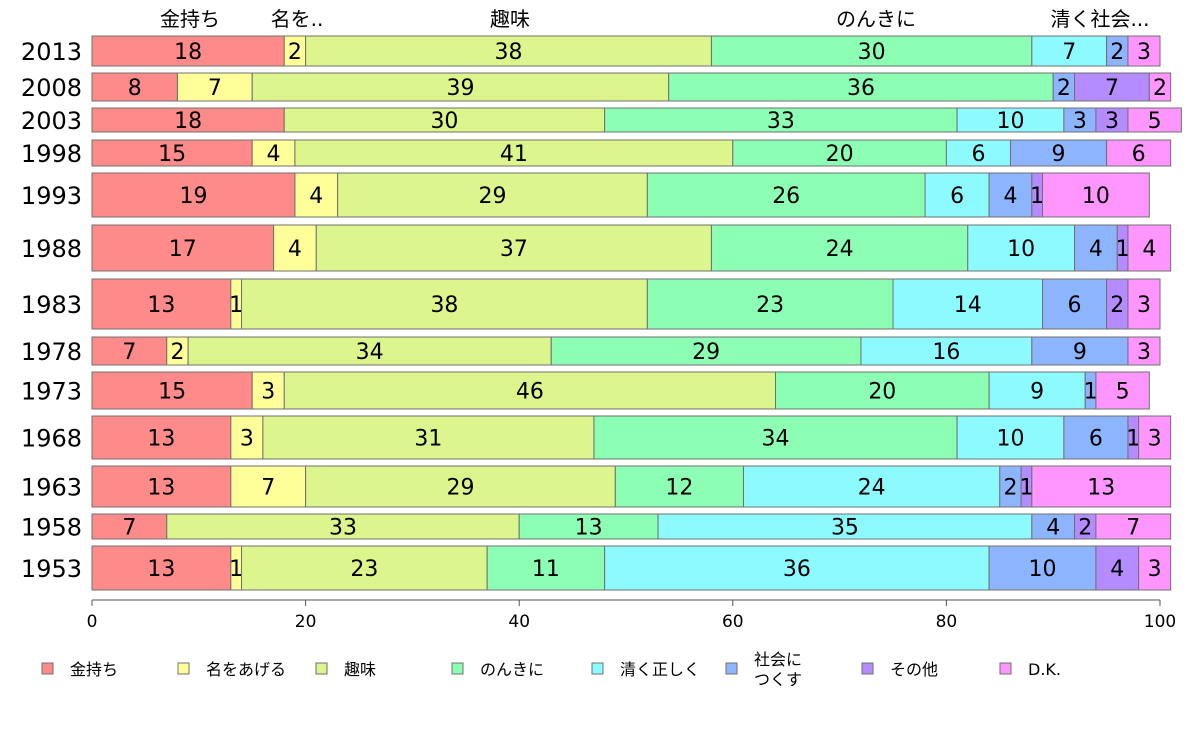 This screenshot has height=736, width=1188. I want to click on y-tick-label: 1993, so click(51, 196).